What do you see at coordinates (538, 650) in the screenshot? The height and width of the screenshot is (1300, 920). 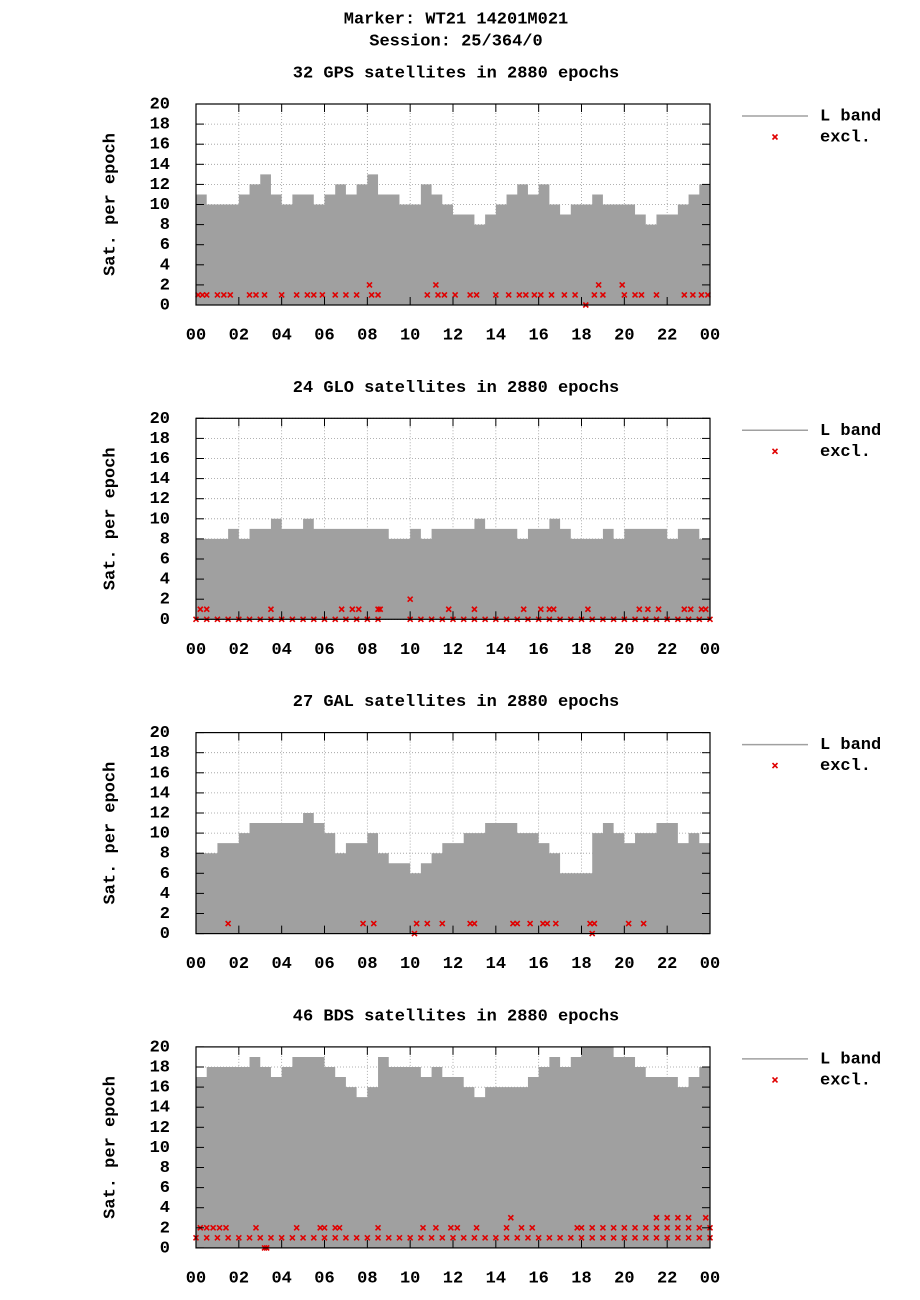 I see `x-tick-label: 16` at bounding box center [538, 650].